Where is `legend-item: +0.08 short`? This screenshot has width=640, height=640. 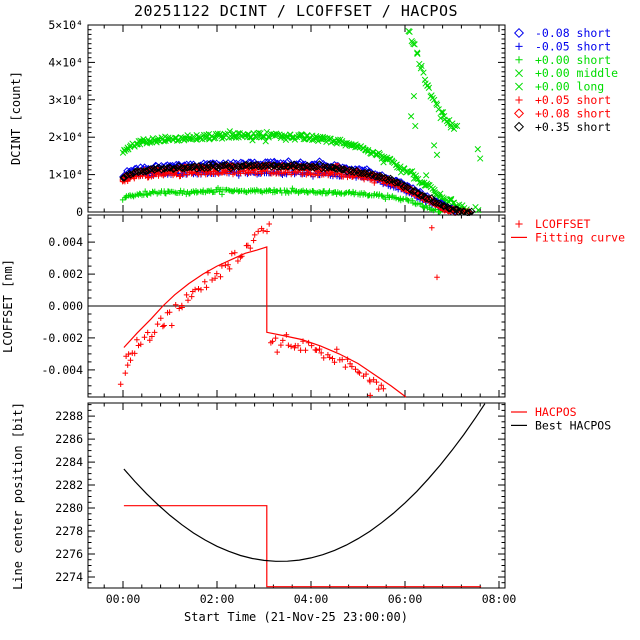
legend-item: +0.08 short is located at coordinates (562, 113).